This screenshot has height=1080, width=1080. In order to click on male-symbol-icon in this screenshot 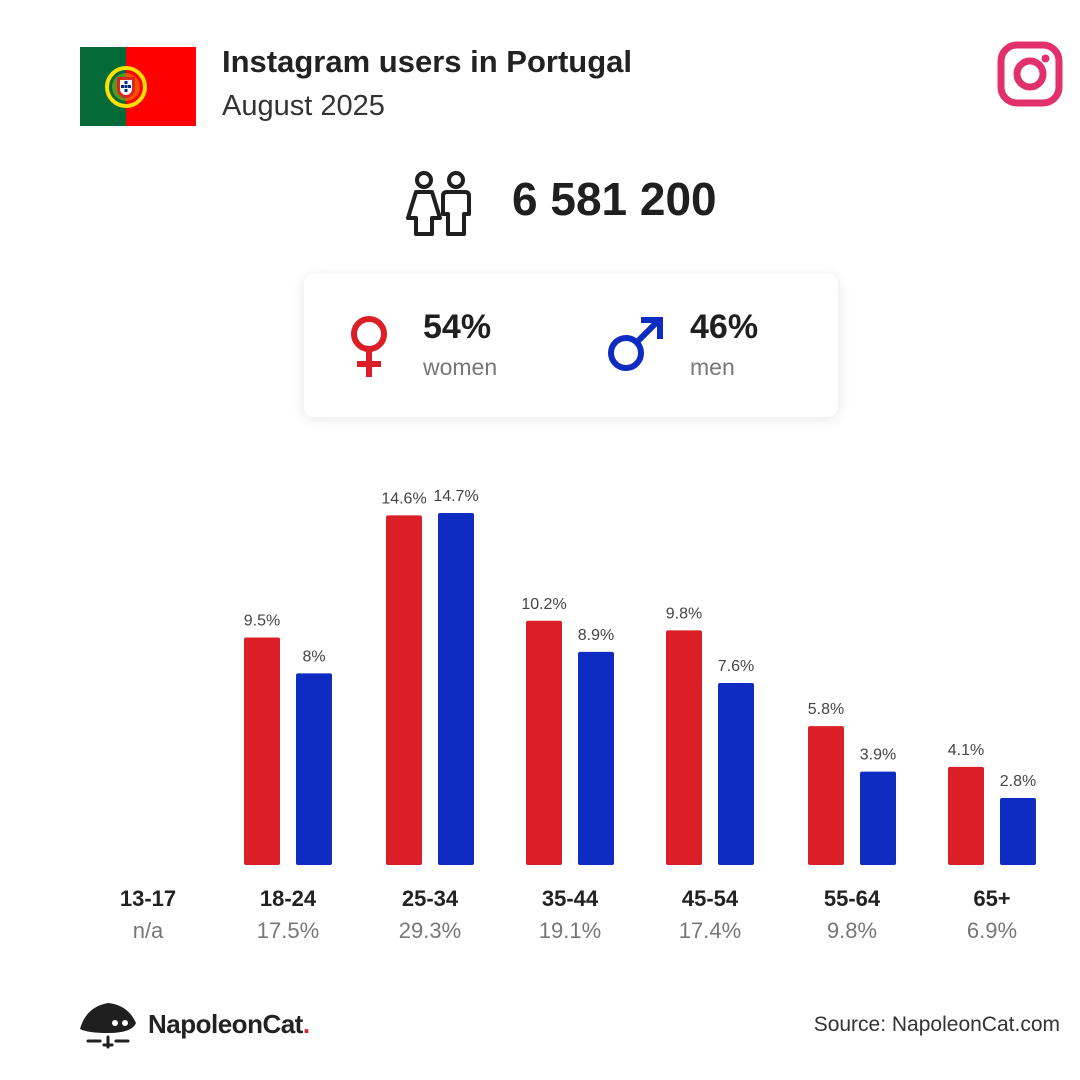, I will do `click(635, 344)`.